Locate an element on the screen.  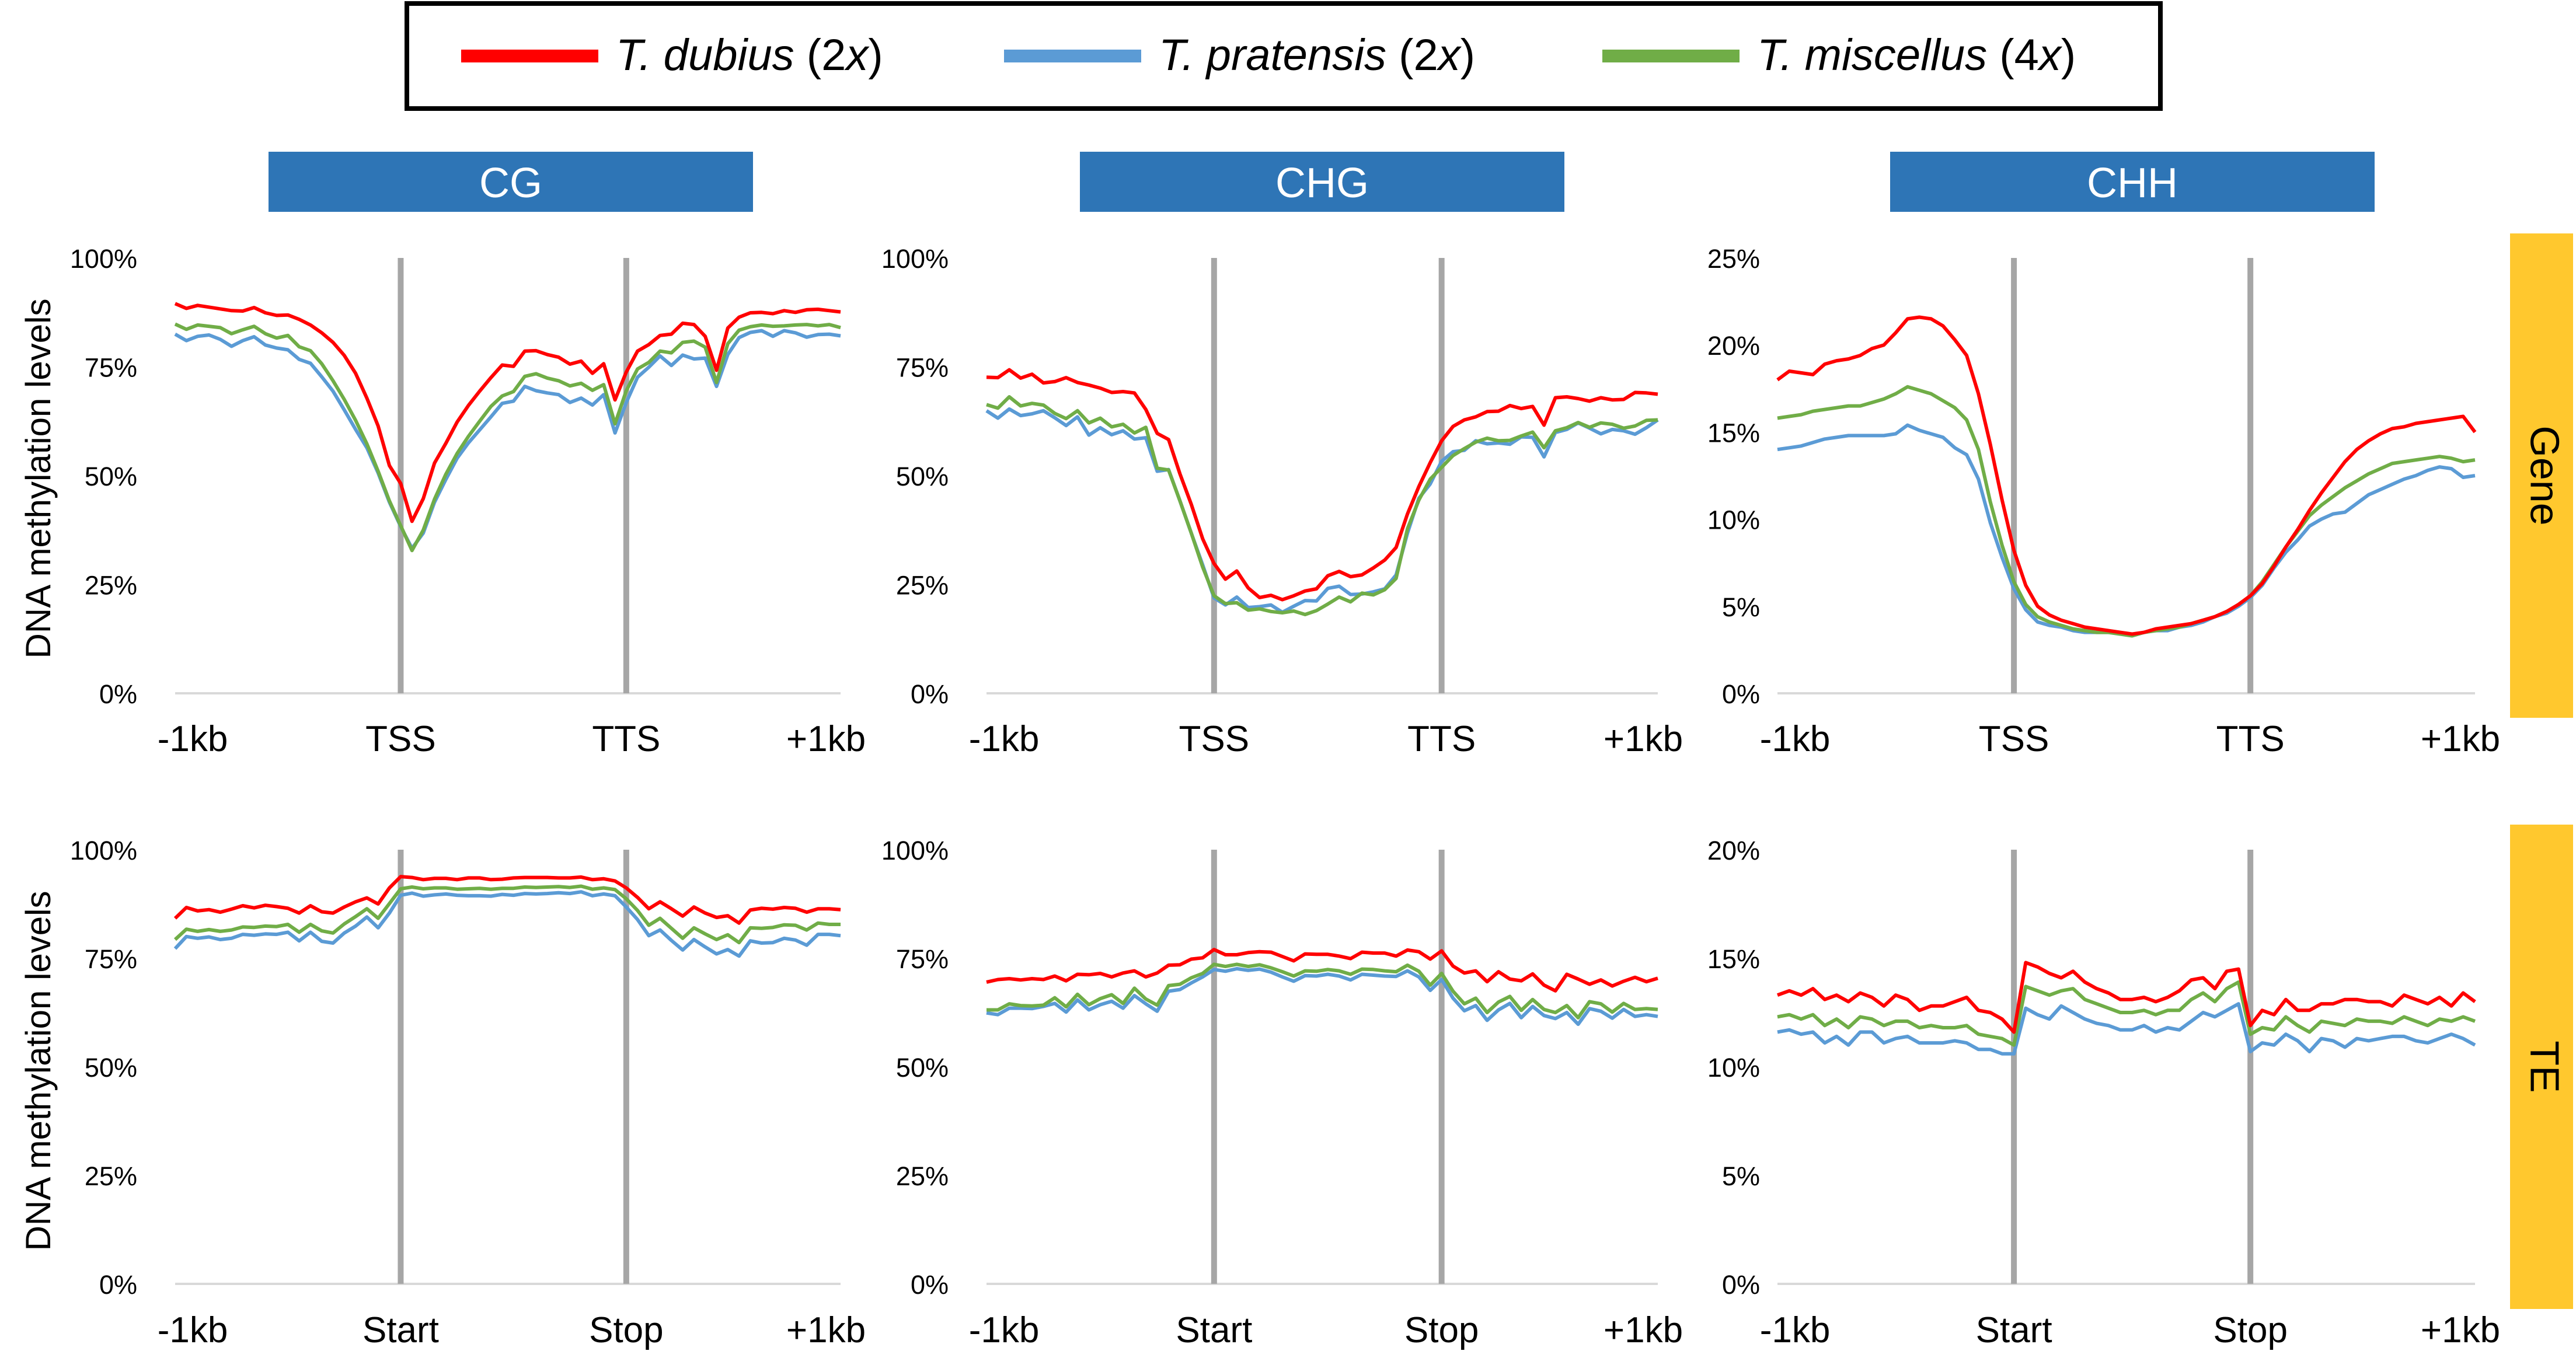
column-header-label: CHG is located at coordinates (1322, 183).